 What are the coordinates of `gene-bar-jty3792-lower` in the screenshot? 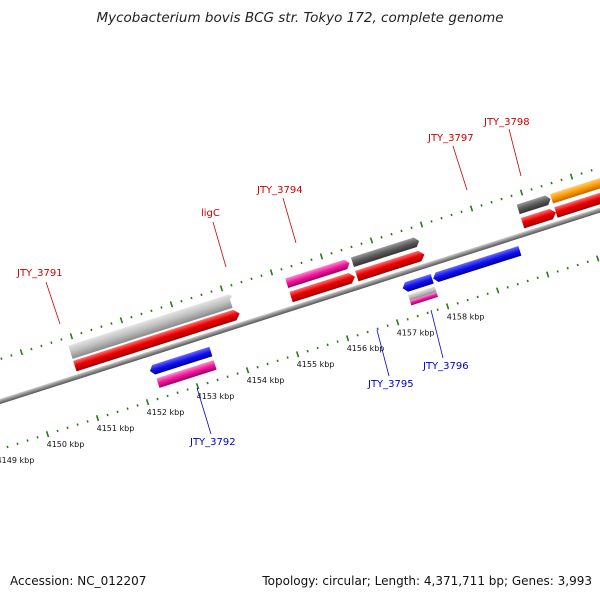 It's located at (186, 374).